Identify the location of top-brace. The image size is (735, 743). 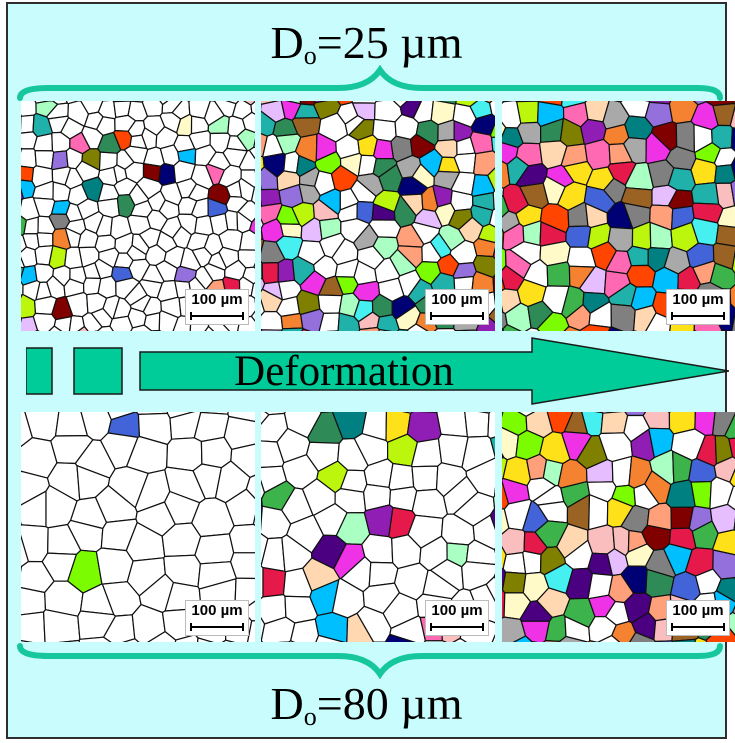
(370, 82).